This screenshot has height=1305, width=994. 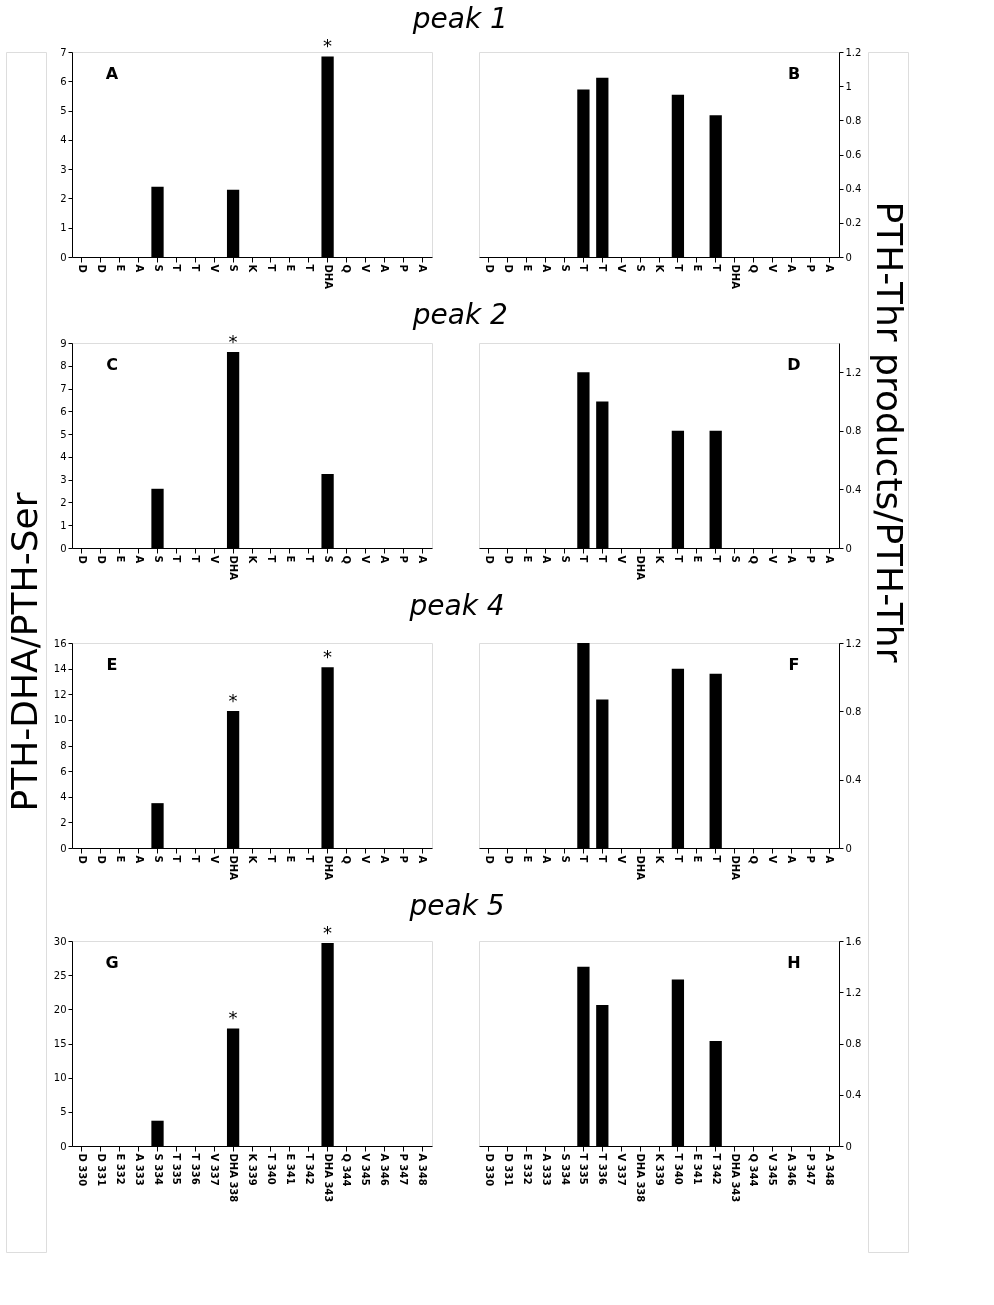 I want to click on y-tick-label: 12, so click(x=60, y=694).